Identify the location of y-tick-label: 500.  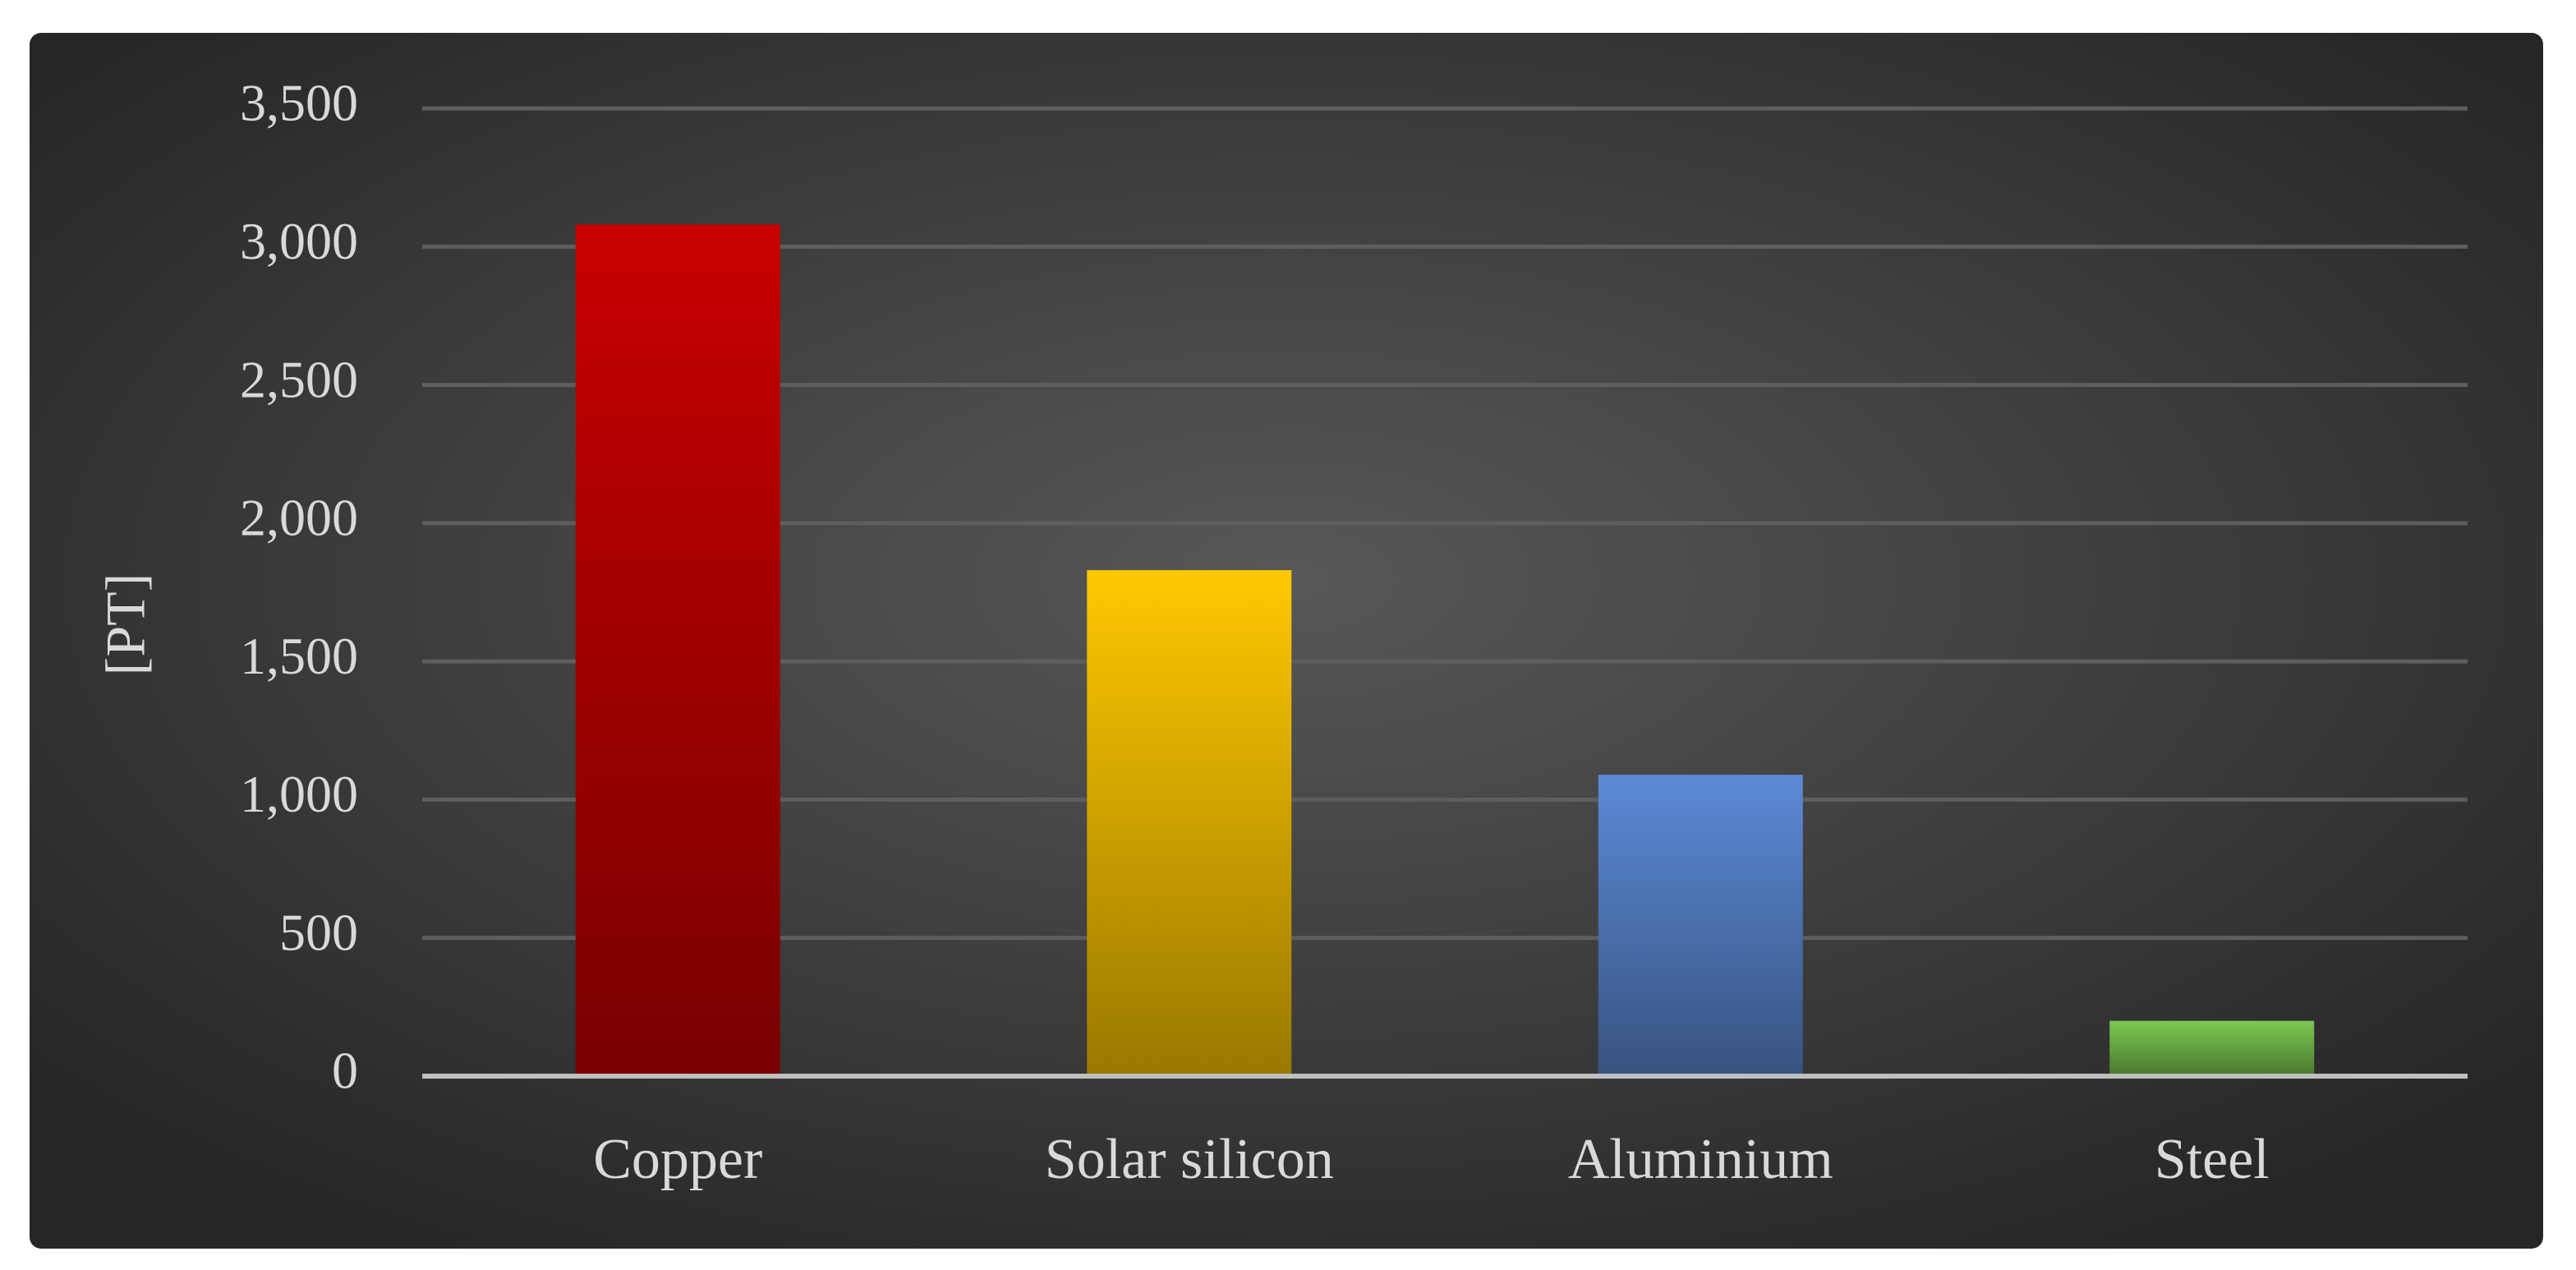
(318, 932).